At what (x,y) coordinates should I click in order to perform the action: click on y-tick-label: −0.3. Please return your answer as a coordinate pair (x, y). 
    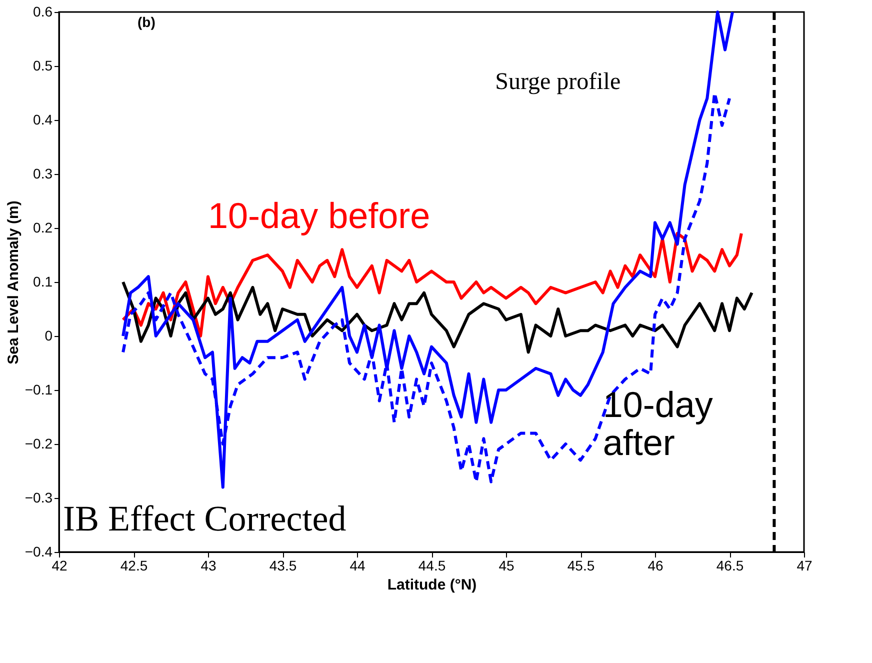
    Looking at the image, I should click on (38, 498).